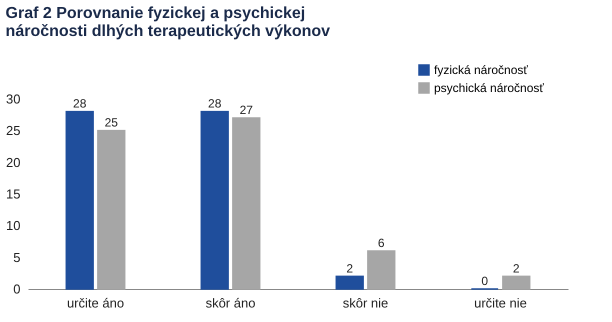  I want to click on y-tick-label: 0, so click(16, 289).